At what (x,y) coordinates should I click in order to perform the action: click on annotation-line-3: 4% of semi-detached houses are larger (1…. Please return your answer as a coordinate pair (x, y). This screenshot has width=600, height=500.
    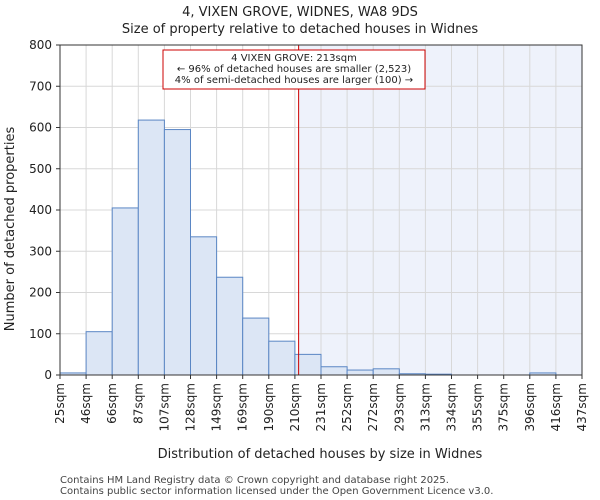
    Looking at the image, I should click on (294, 80).